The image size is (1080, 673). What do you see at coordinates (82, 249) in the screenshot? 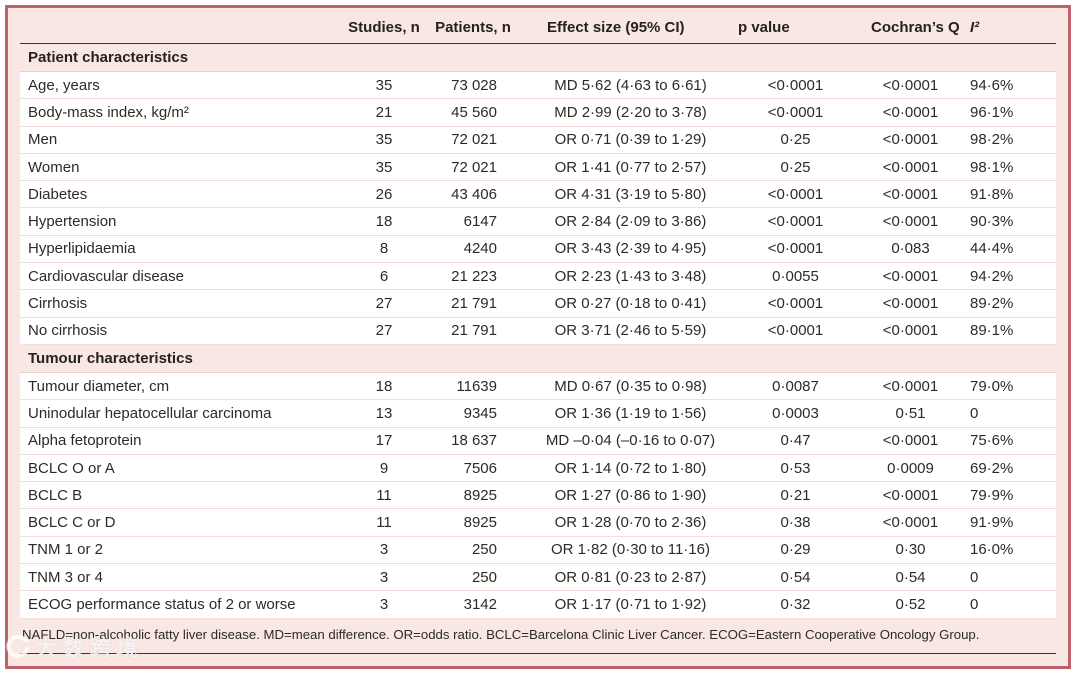
I see `row-label-cell: Hyperlipidaemia` at bounding box center [82, 249].